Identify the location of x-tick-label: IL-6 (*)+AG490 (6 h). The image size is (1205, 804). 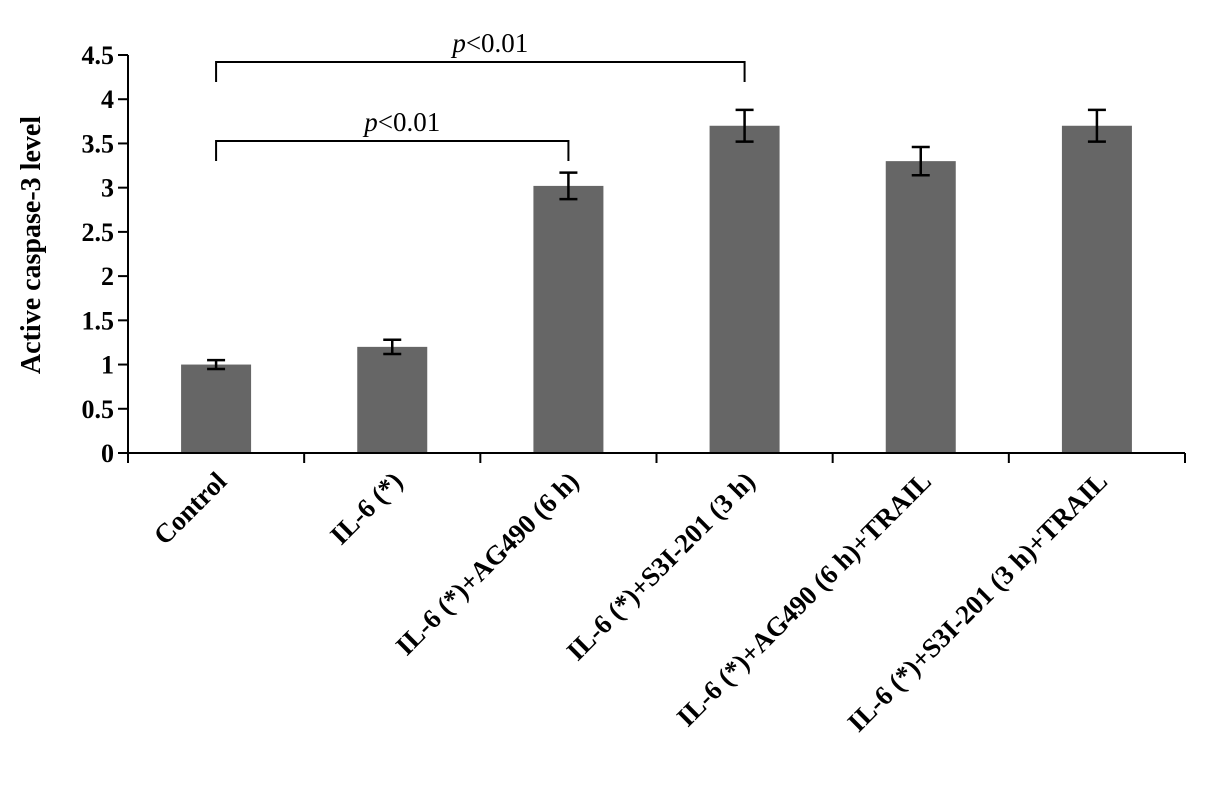
(487, 563).